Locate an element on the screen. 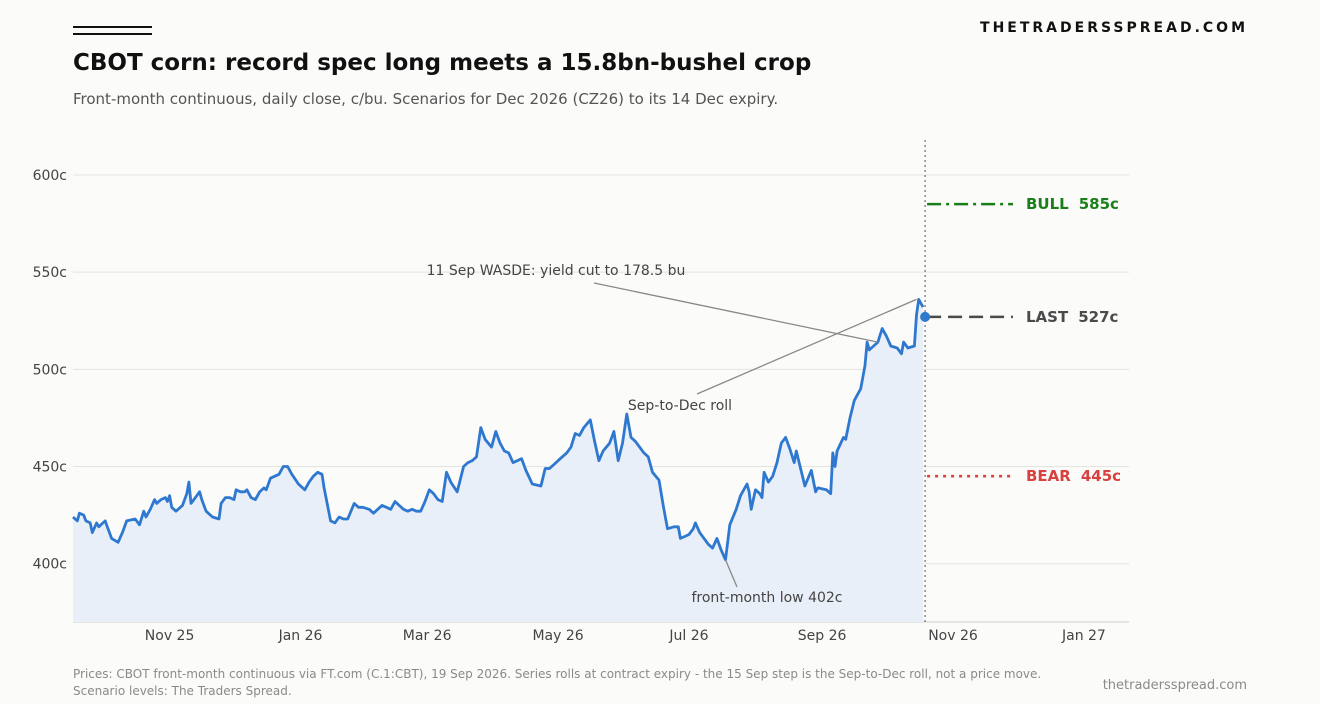  x-tick-label: May 26 is located at coordinates (557, 636).